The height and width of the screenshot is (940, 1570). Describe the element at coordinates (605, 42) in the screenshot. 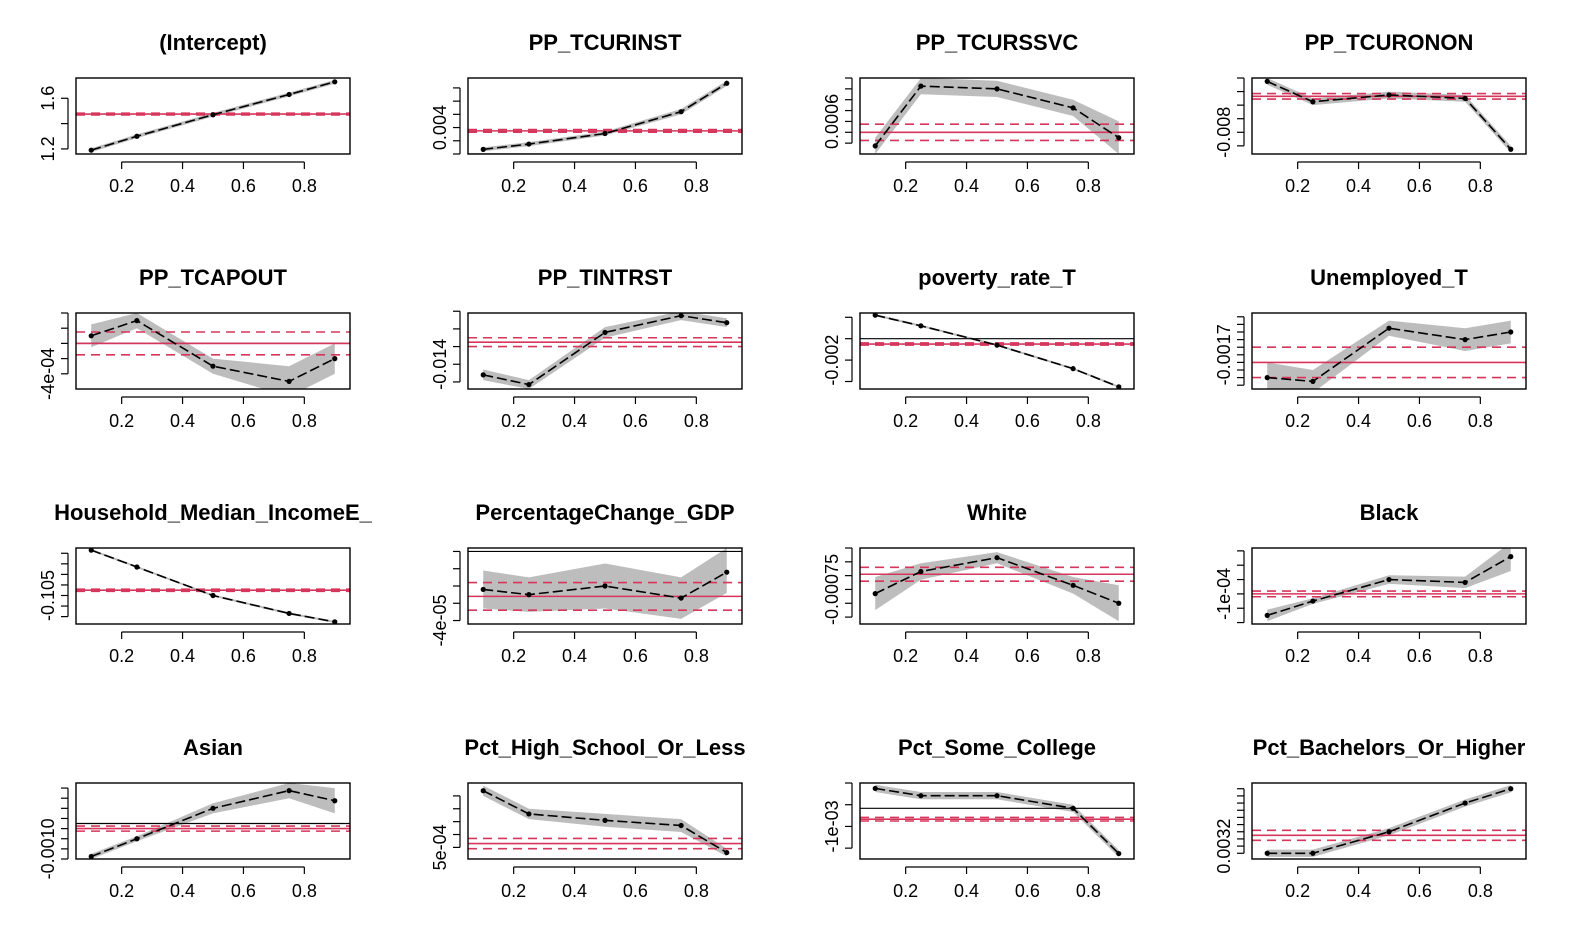

I see `panel-title: PP_TCURINST` at that location.